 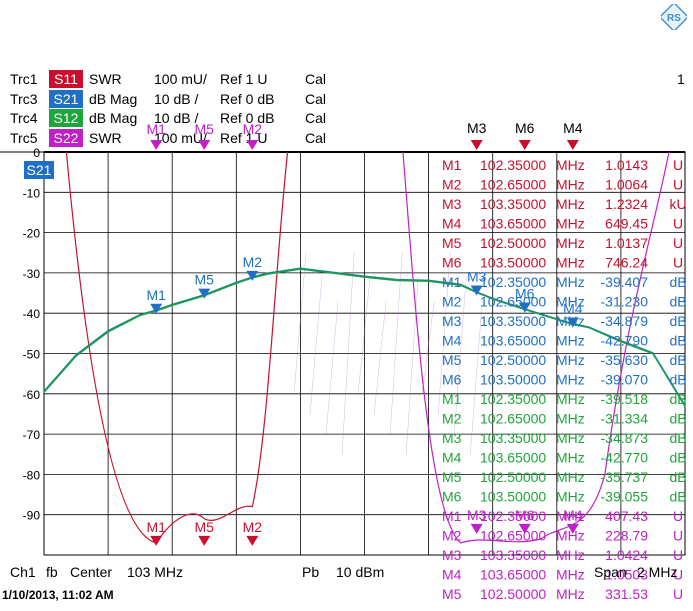 What do you see at coordinates (316, 137) in the screenshot?
I see `trace-cal: Cal` at bounding box center [316, 137].